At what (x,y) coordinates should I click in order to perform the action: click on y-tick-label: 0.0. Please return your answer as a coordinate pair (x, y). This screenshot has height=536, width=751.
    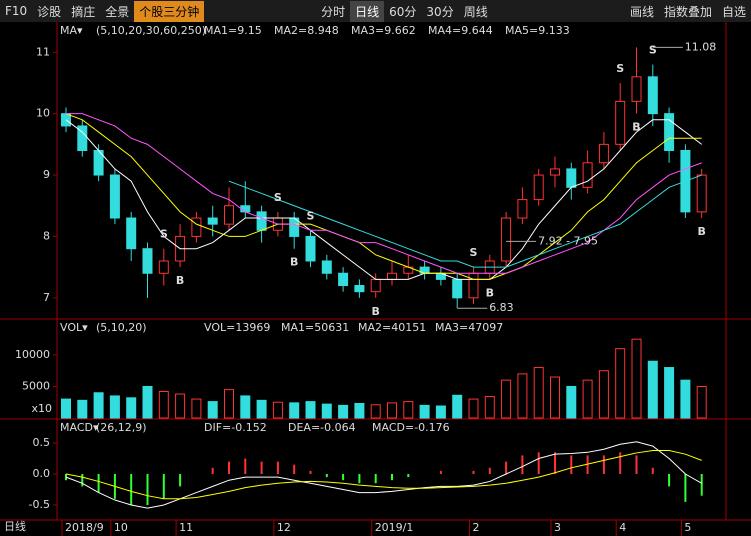
    Looking at the image, I should click on (42, 473).